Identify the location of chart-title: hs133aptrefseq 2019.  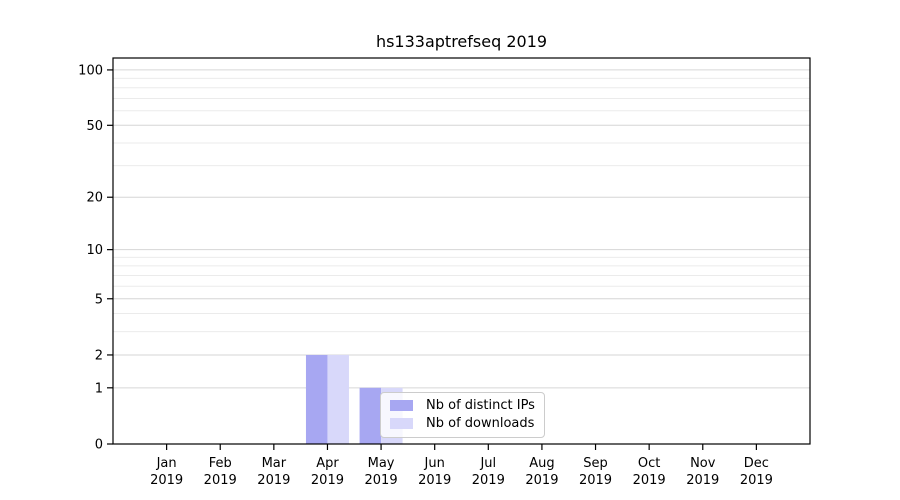
(461, 41).